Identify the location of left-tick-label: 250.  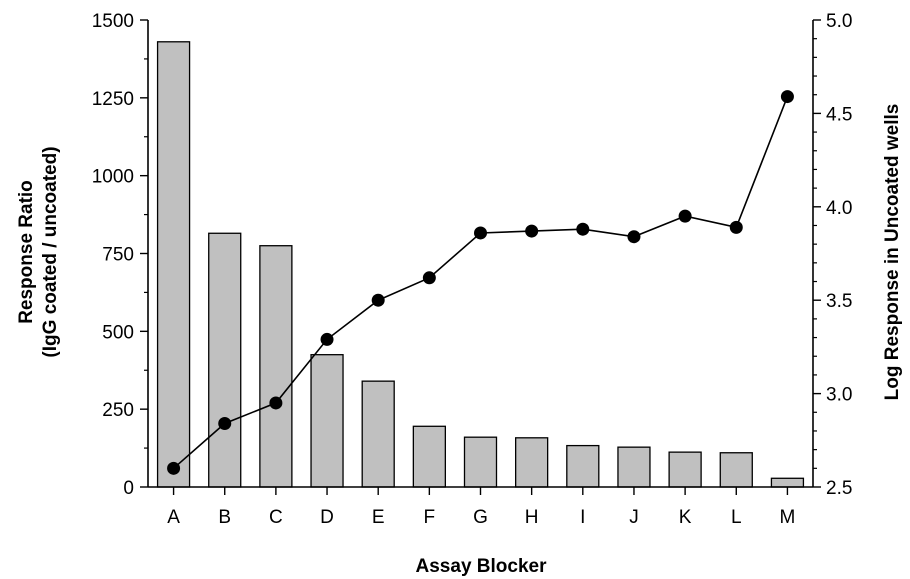
(118, 410).